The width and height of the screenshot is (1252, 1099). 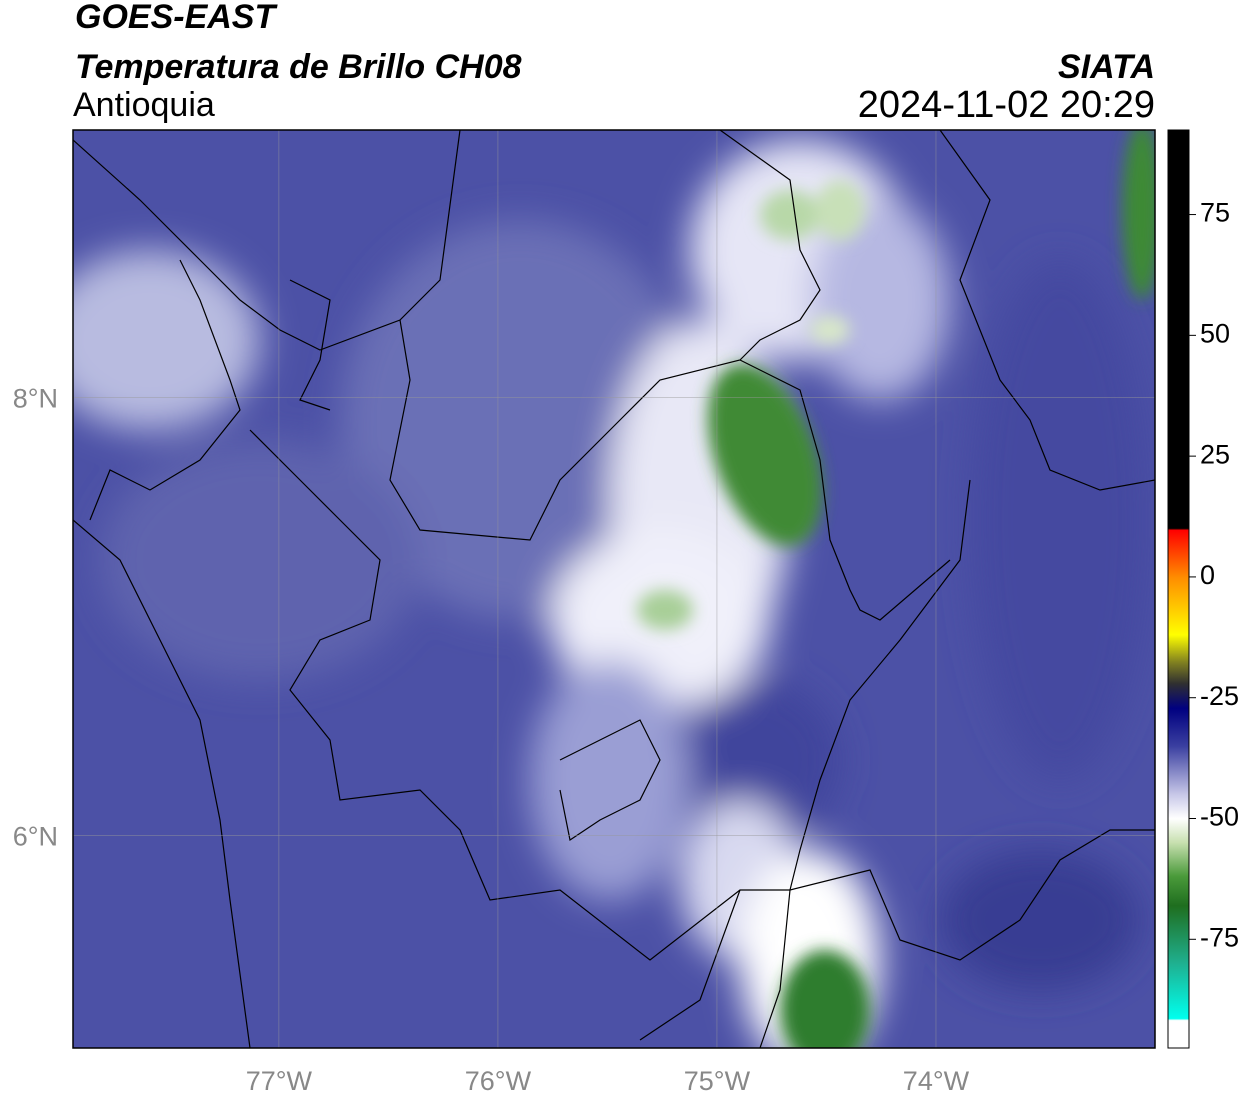 What do you see at coordinates (144, 105) in the screenshot?
I see `region: Antioquia` at bounding box center [144, 105].